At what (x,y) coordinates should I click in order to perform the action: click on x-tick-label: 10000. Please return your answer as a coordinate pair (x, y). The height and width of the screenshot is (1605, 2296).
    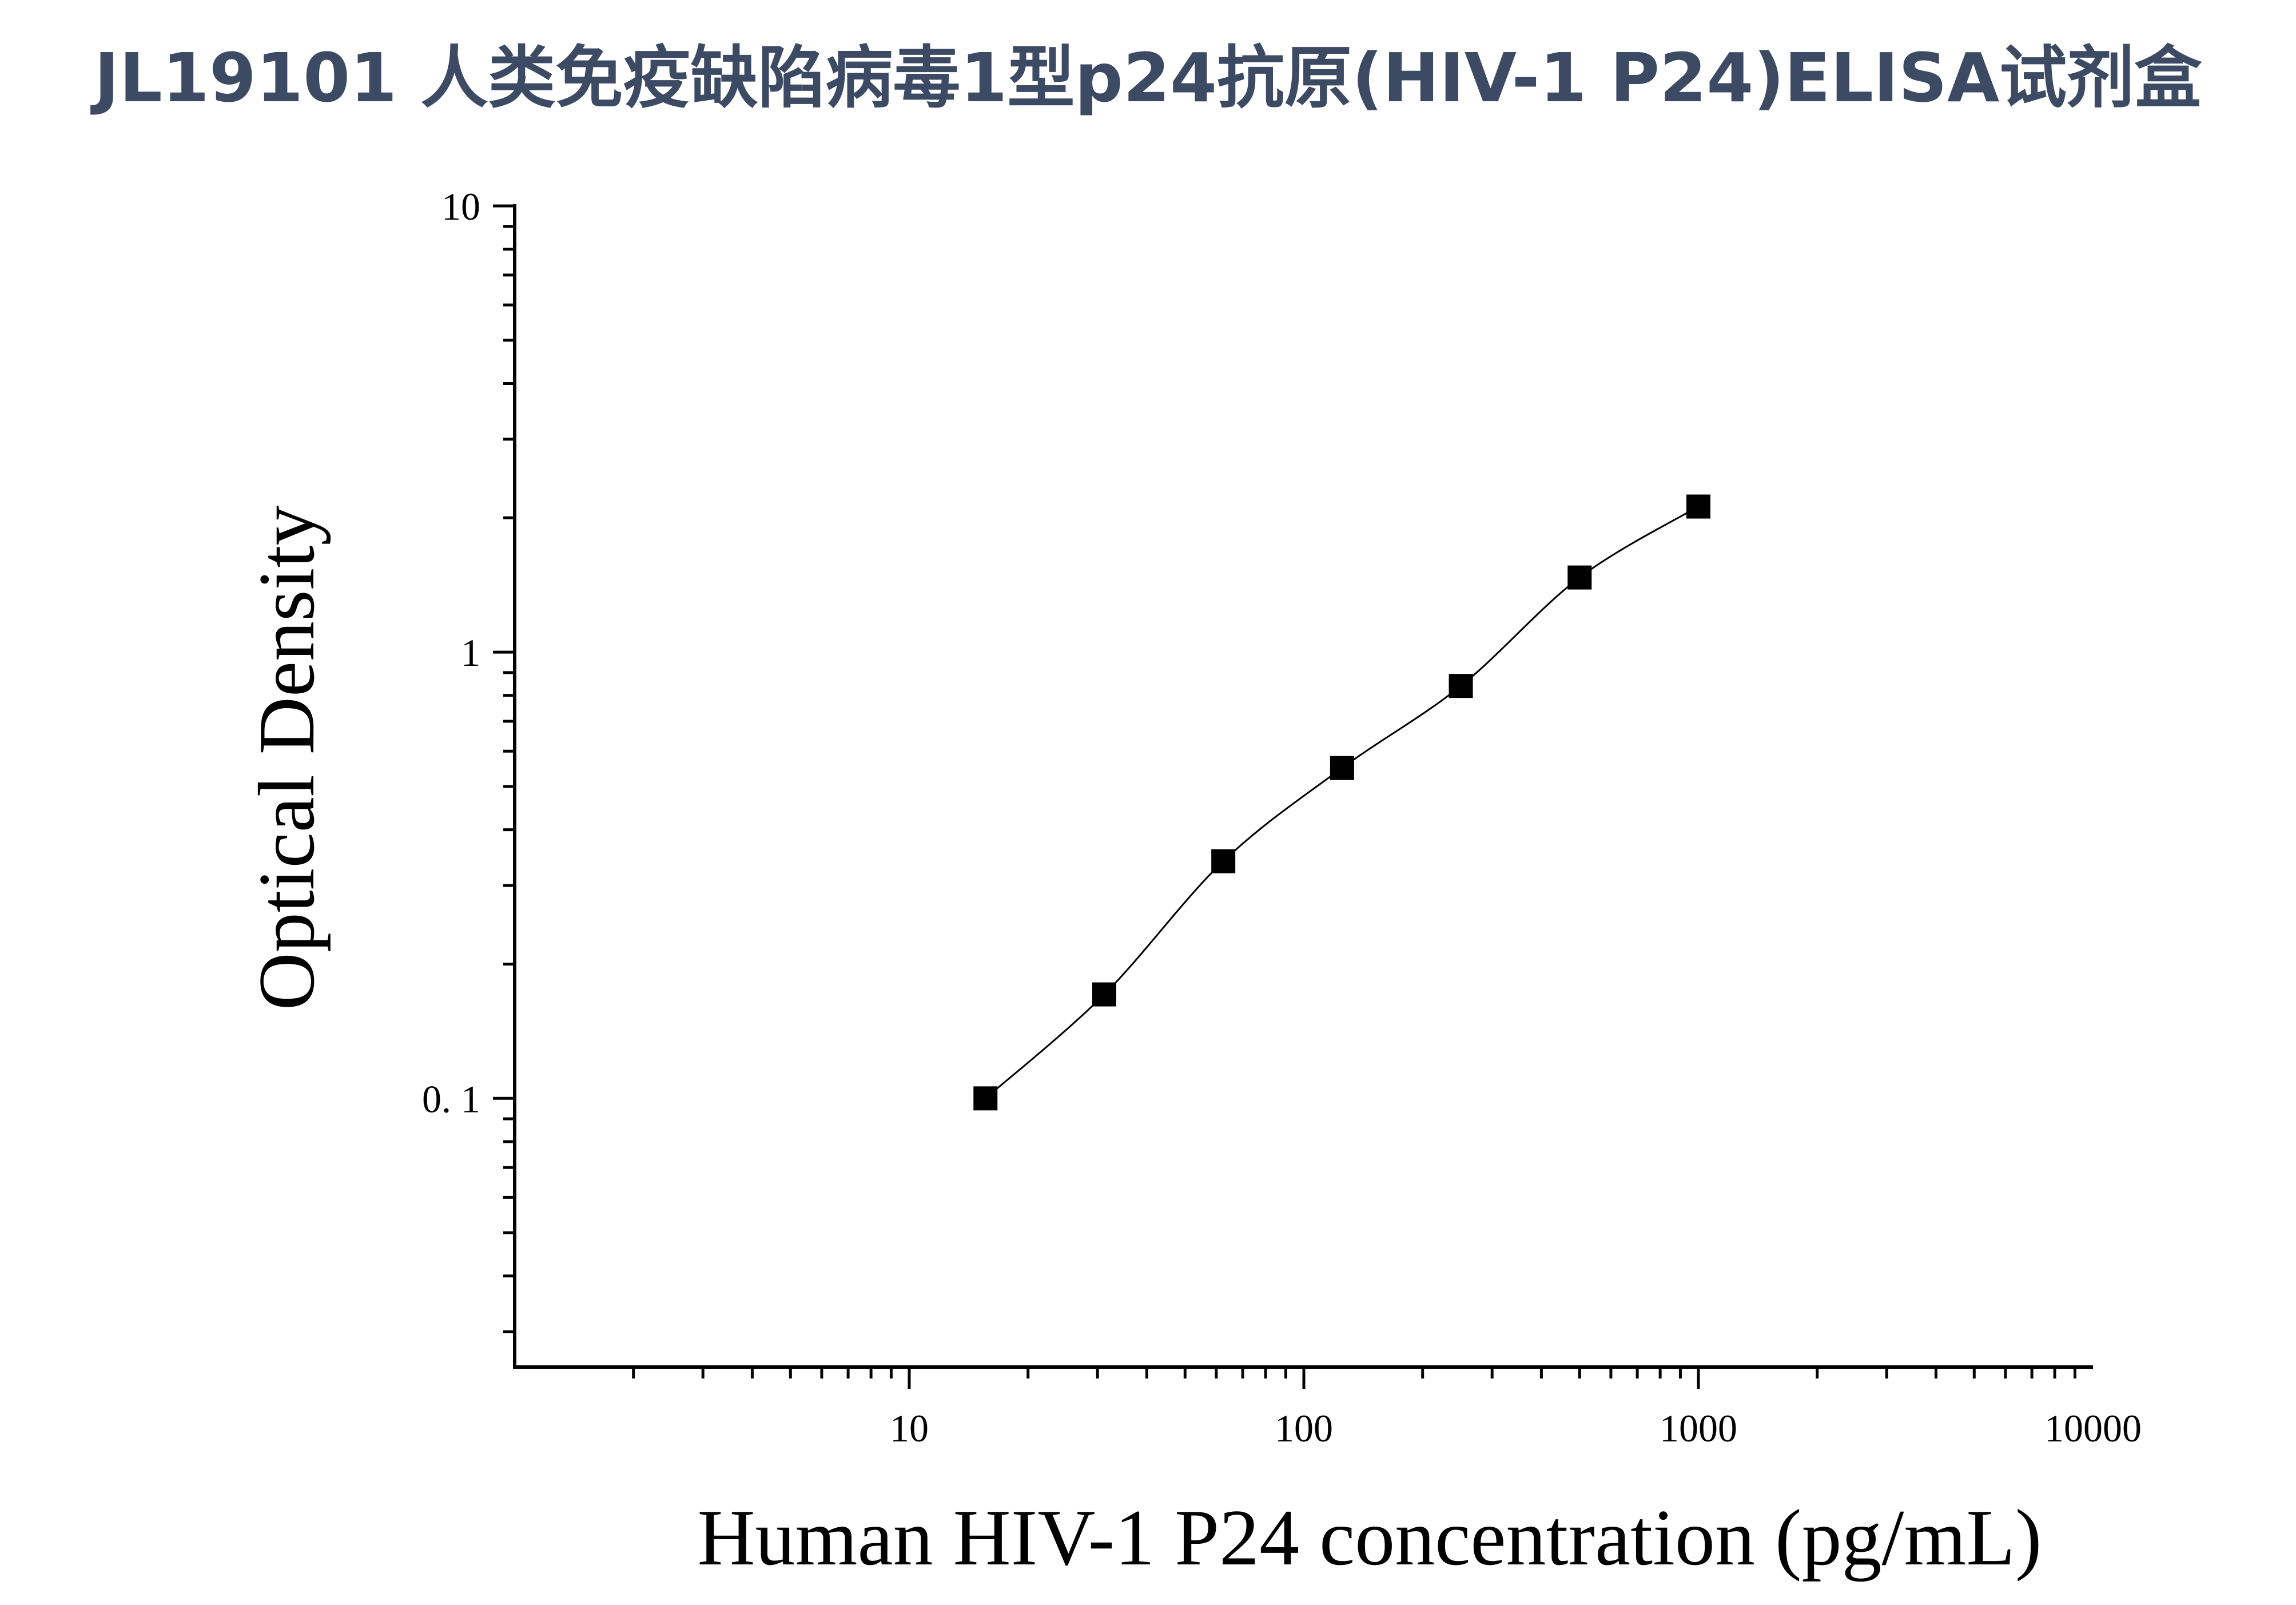
    Looking at the image, I should click on (2093, 1428).